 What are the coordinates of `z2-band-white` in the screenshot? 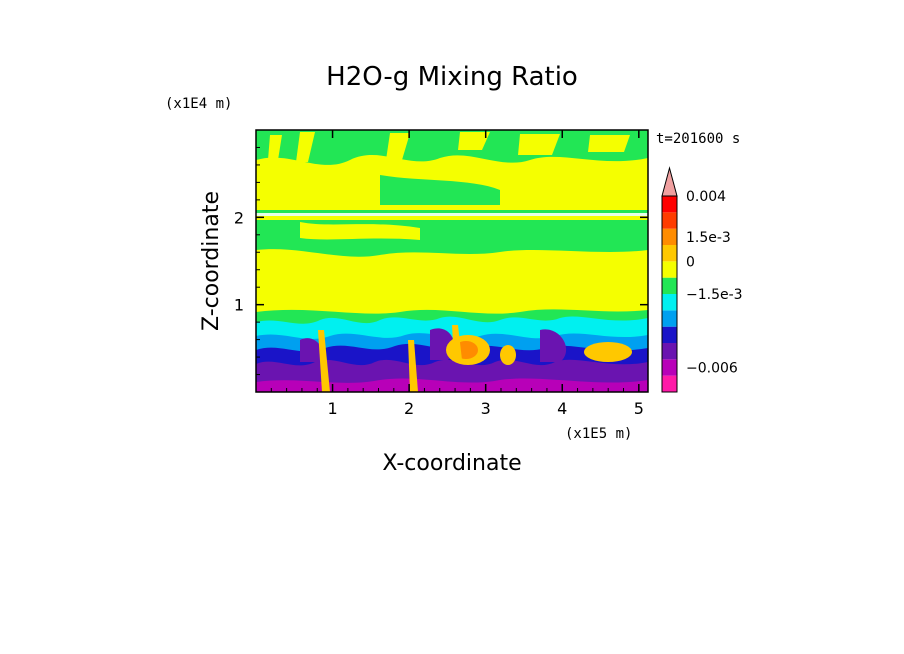 It's located at (452, 214).